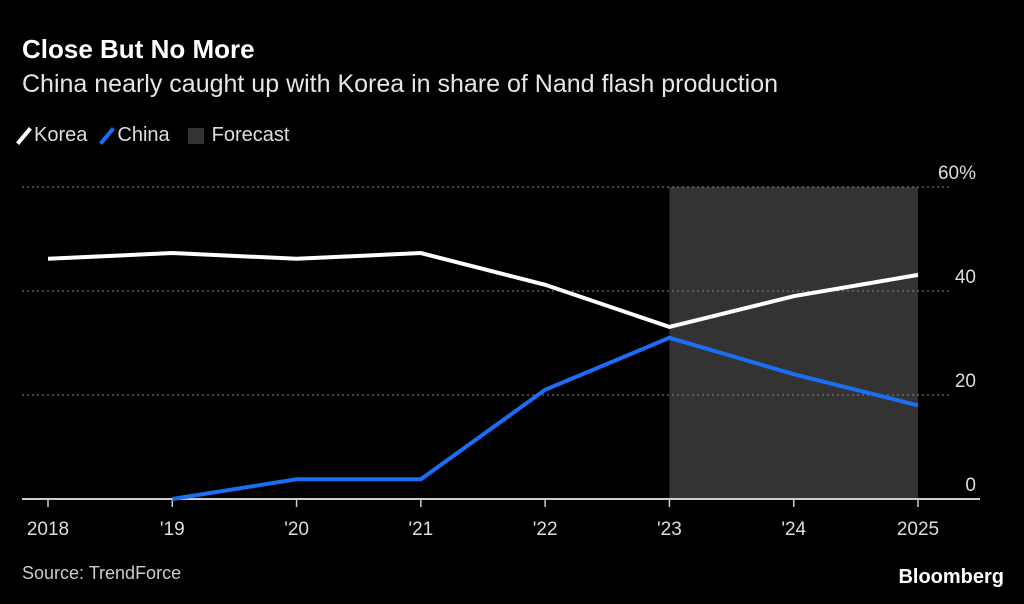 This screenshot has height=604, width=1024. What do you see at coordinates (102, 573) in the screenshot?
I see `source-note: Source: TrendForce` at bounding box center [102, 573].